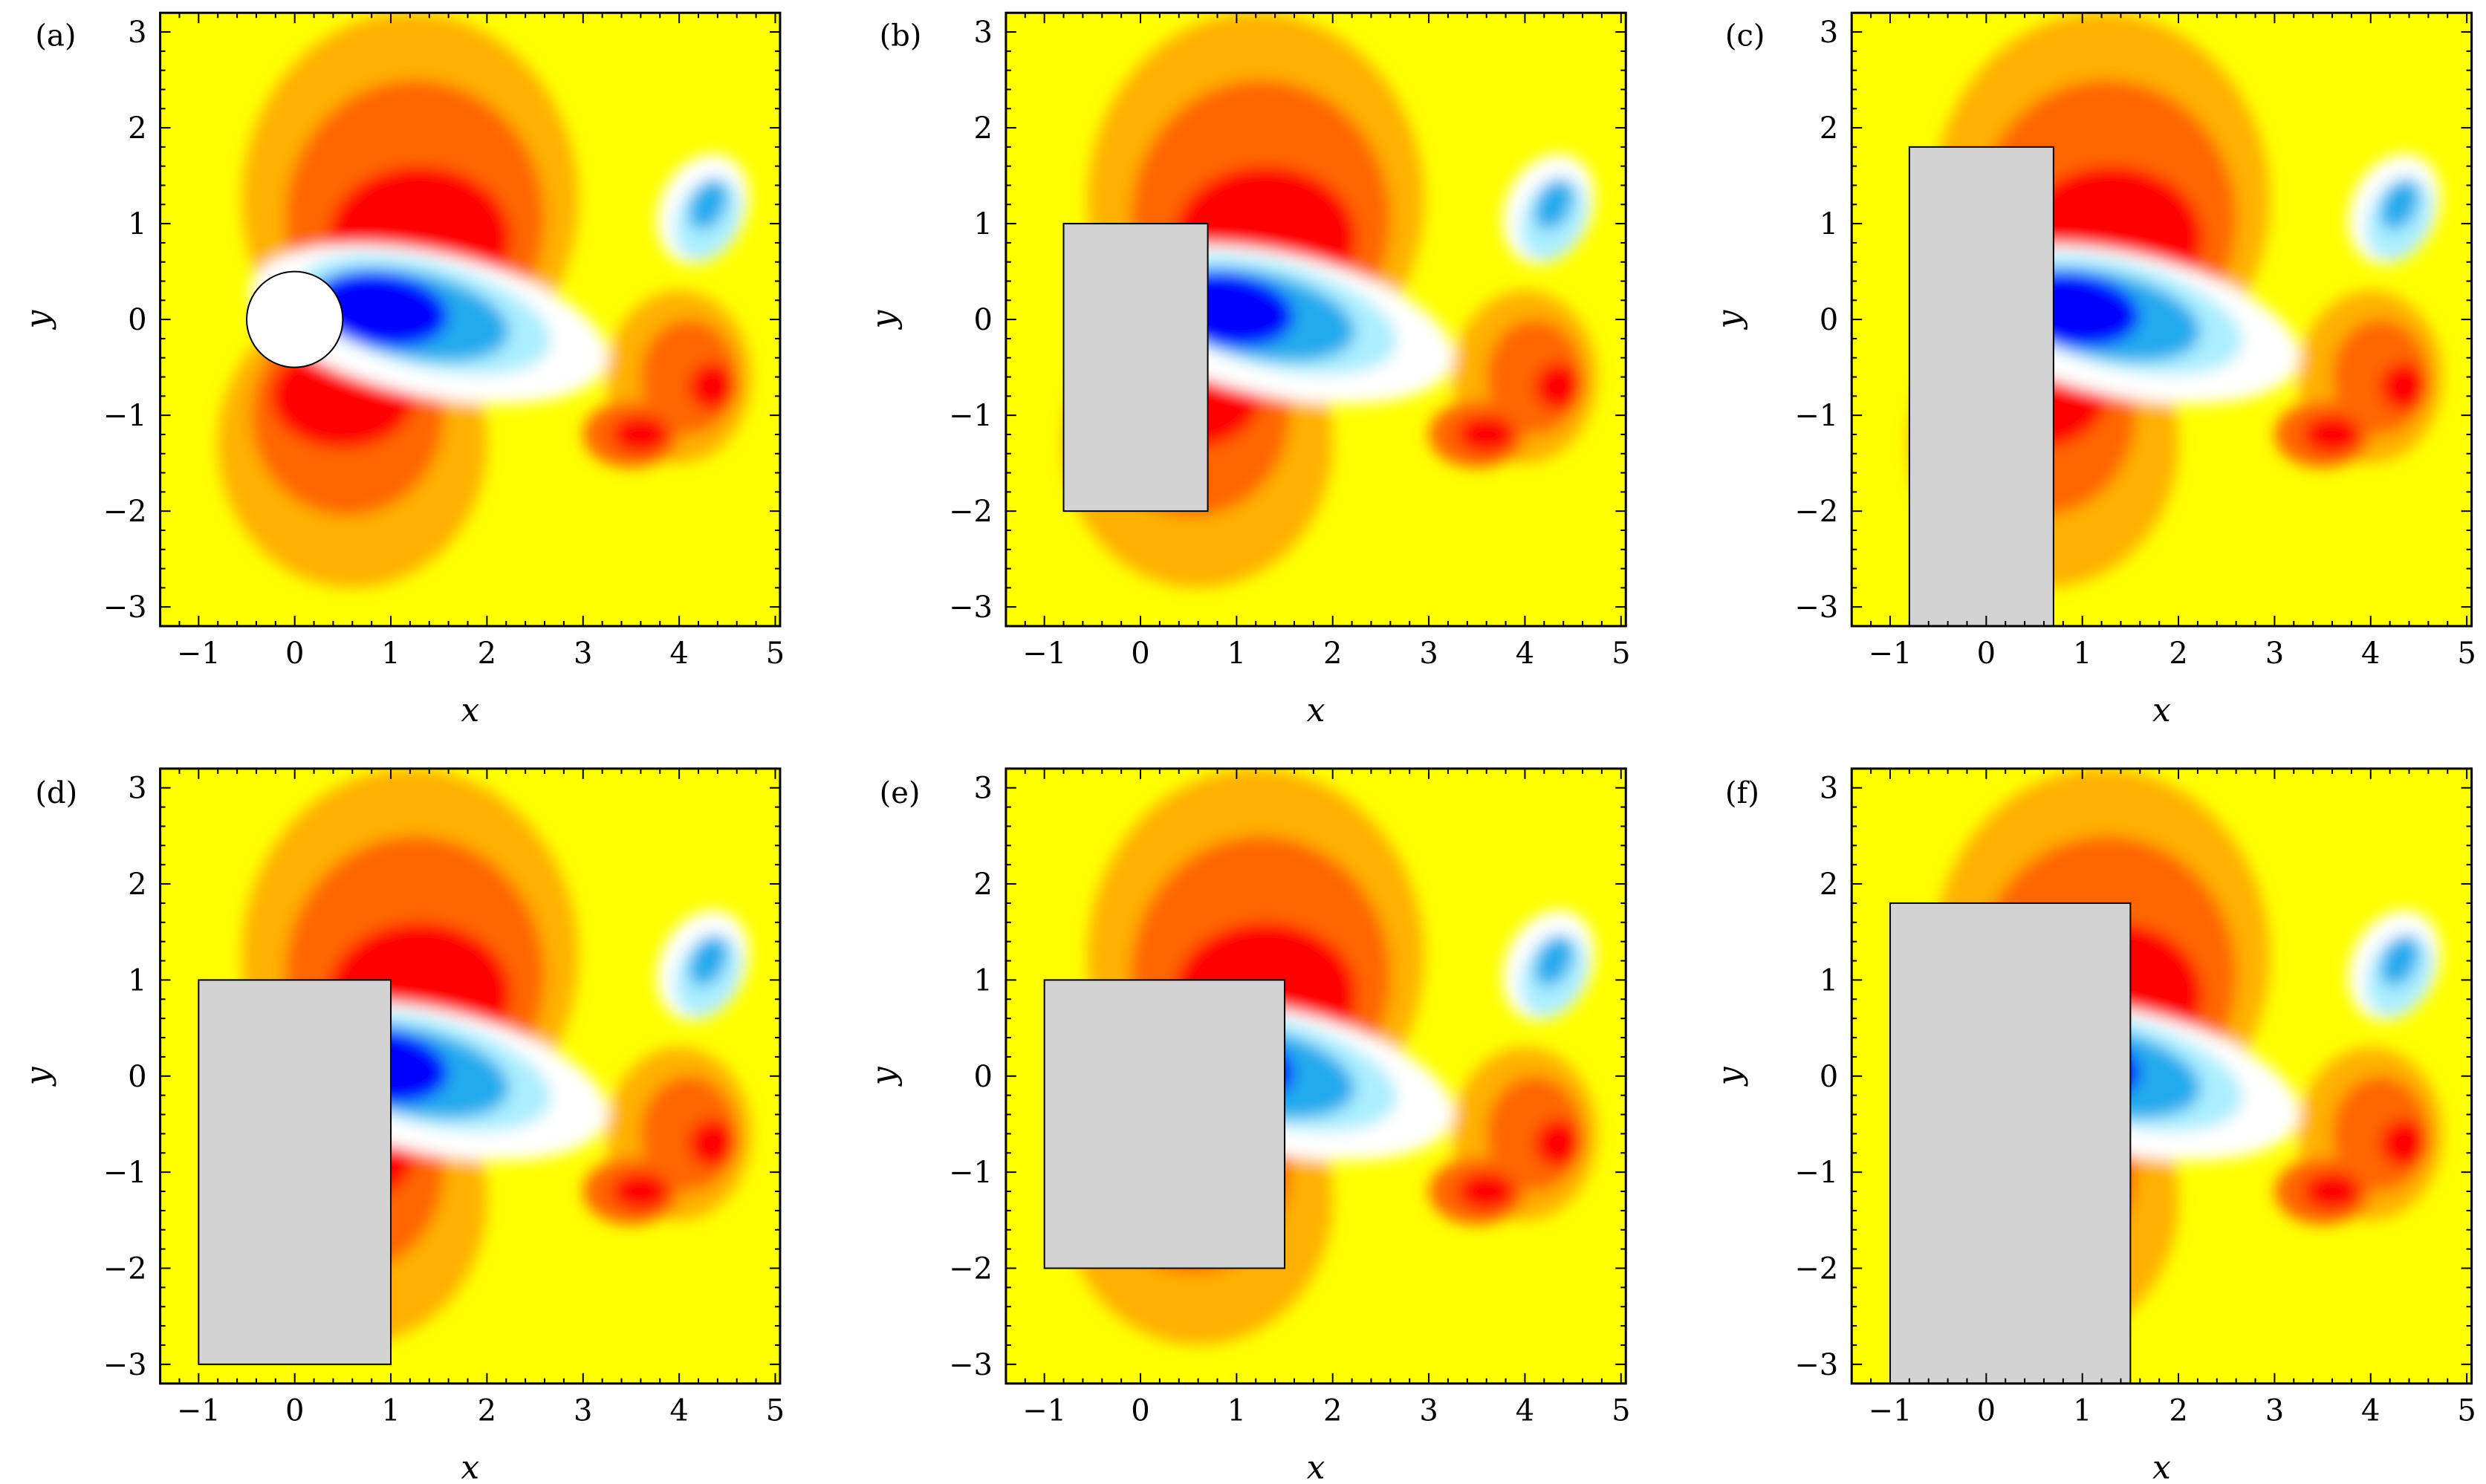 The width and height of the screenshot is (2486, 1484). I want to click on panel-label: (f), so click(1742, 793).